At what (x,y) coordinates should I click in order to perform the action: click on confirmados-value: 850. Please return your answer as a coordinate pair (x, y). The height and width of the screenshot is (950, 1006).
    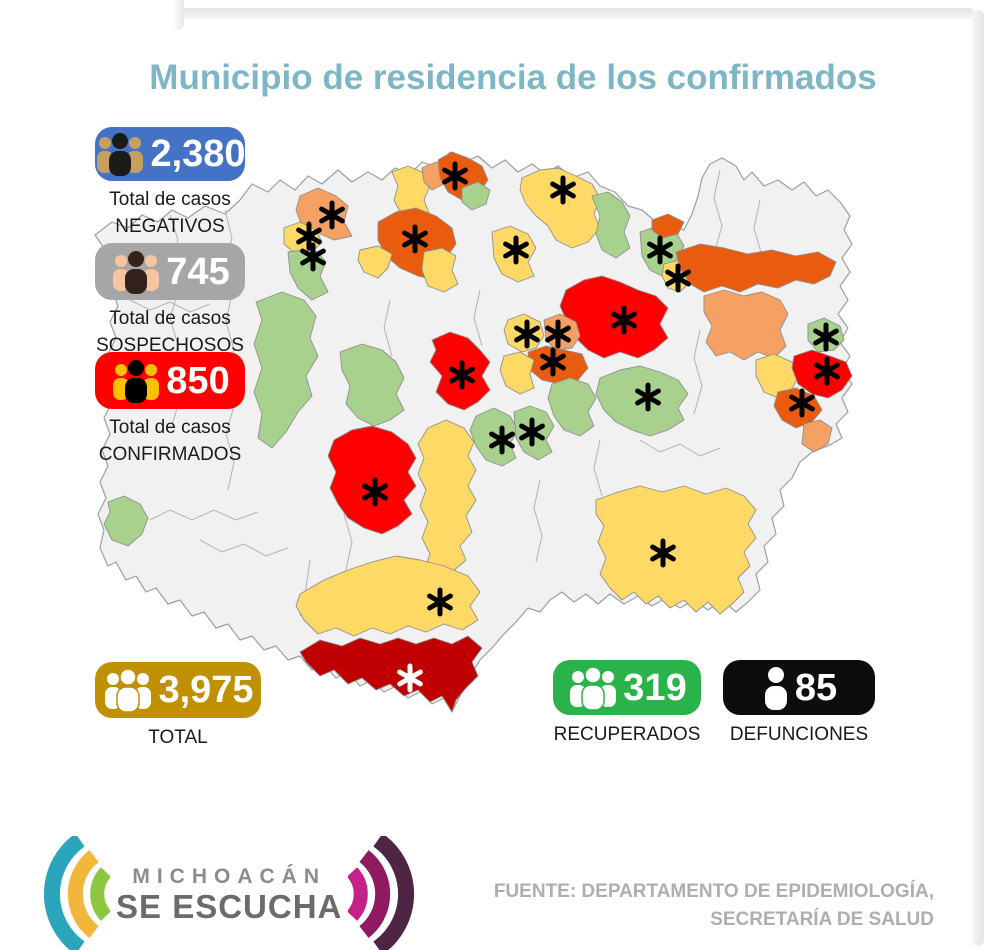
    Looking at the image, I should click on (198, 380).